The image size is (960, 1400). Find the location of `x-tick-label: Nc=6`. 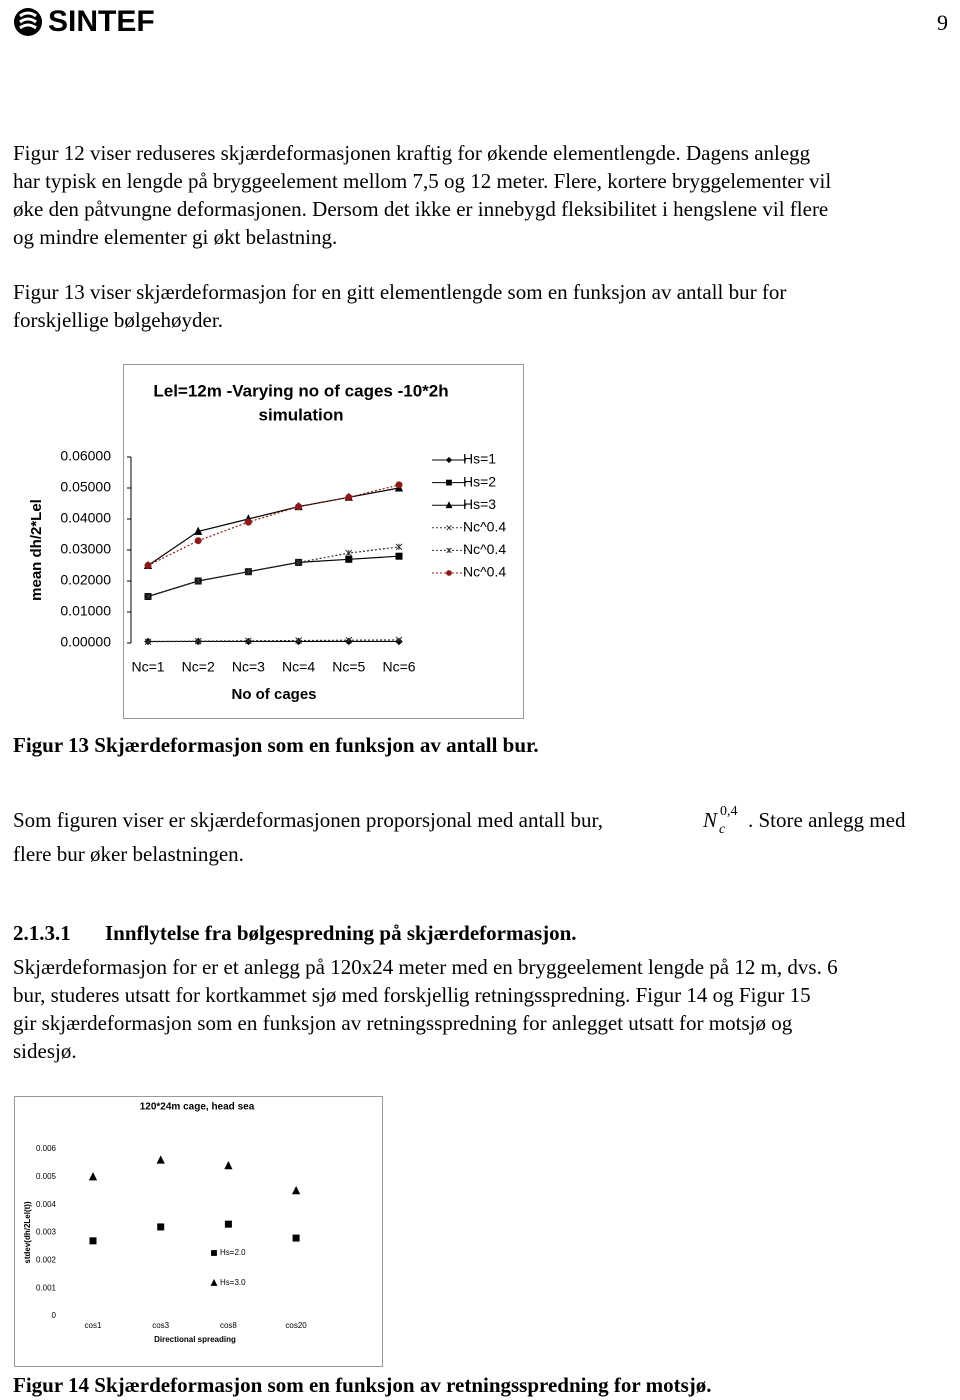

x-tick-label: Nc=6 is located at coordinates (398, 667).